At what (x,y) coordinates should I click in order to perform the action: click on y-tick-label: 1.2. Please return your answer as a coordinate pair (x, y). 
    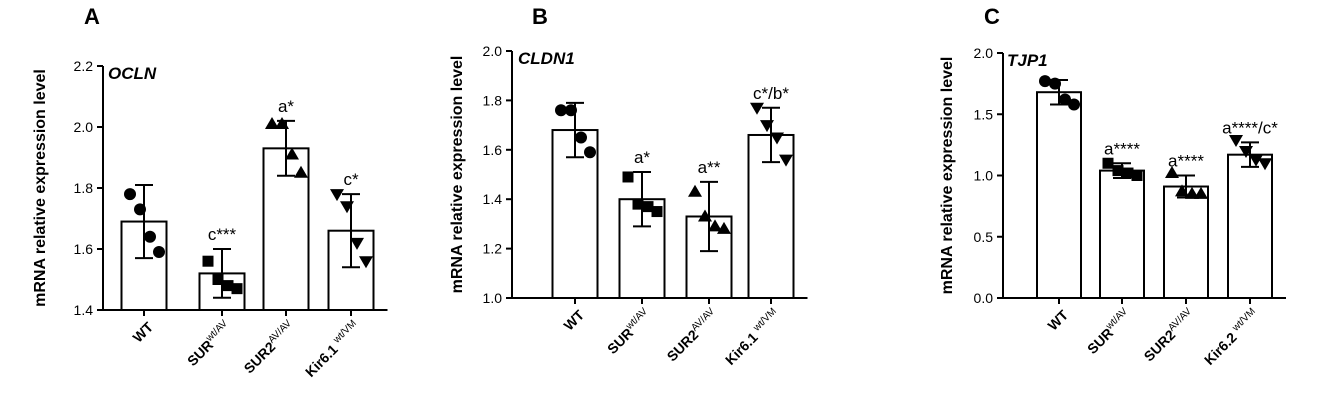
    Looking at the image, I should click on (493, 249).